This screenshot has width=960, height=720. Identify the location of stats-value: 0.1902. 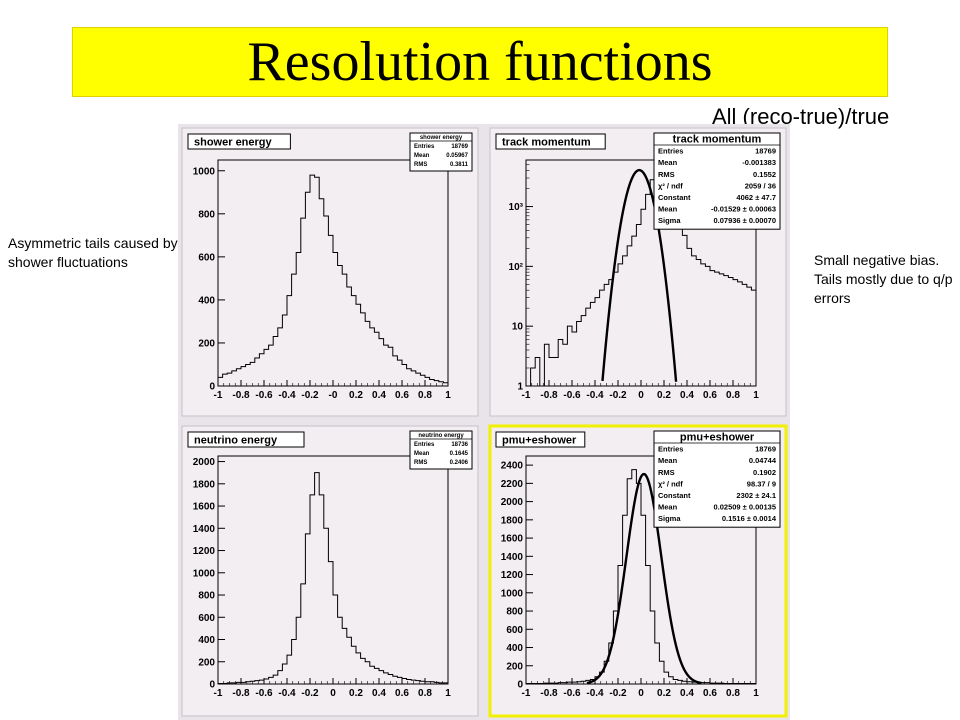
(764, 472).